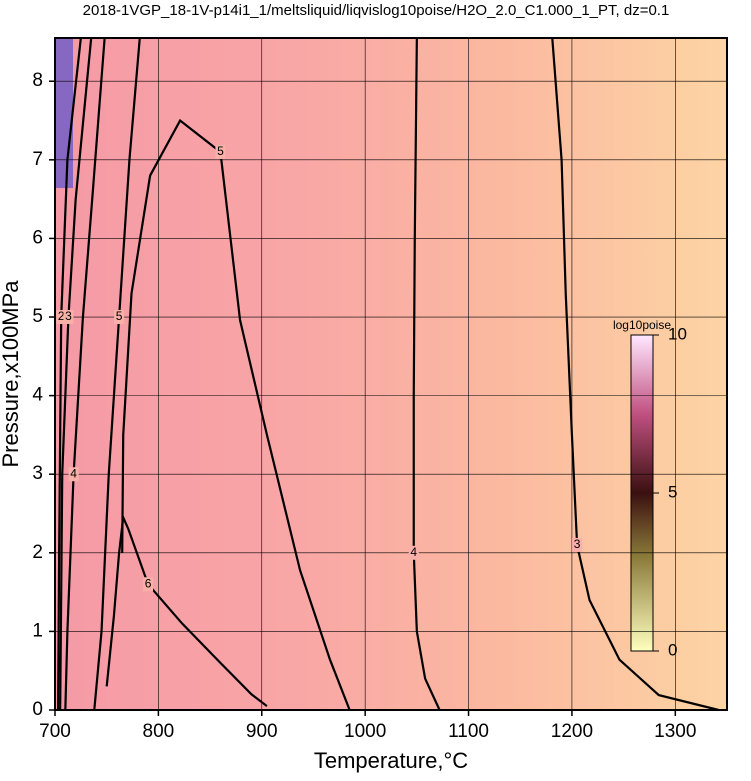  What do you see at coordinates (37, 316) in the screenshot?
I see `y-tick-label: 5` at bounding box center [37, 316].